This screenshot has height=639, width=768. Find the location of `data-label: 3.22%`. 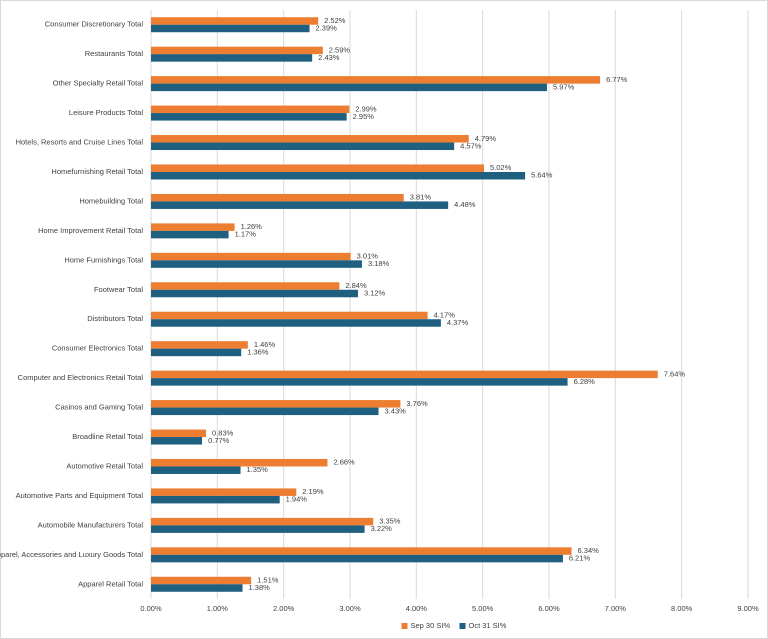

data-label: 3.22% is located at coordinates (382, 528).